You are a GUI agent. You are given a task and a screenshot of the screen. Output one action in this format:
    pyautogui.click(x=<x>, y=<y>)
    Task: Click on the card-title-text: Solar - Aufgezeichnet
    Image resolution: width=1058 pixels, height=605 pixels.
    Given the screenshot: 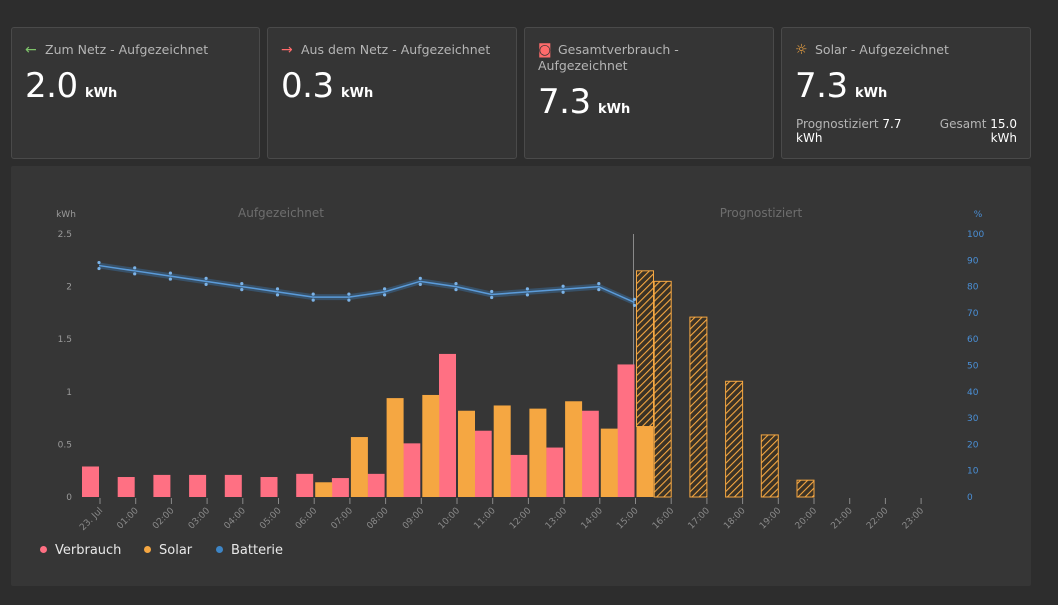 What is the action you would take?
    pyautogui.click(x=882, y=49)
    